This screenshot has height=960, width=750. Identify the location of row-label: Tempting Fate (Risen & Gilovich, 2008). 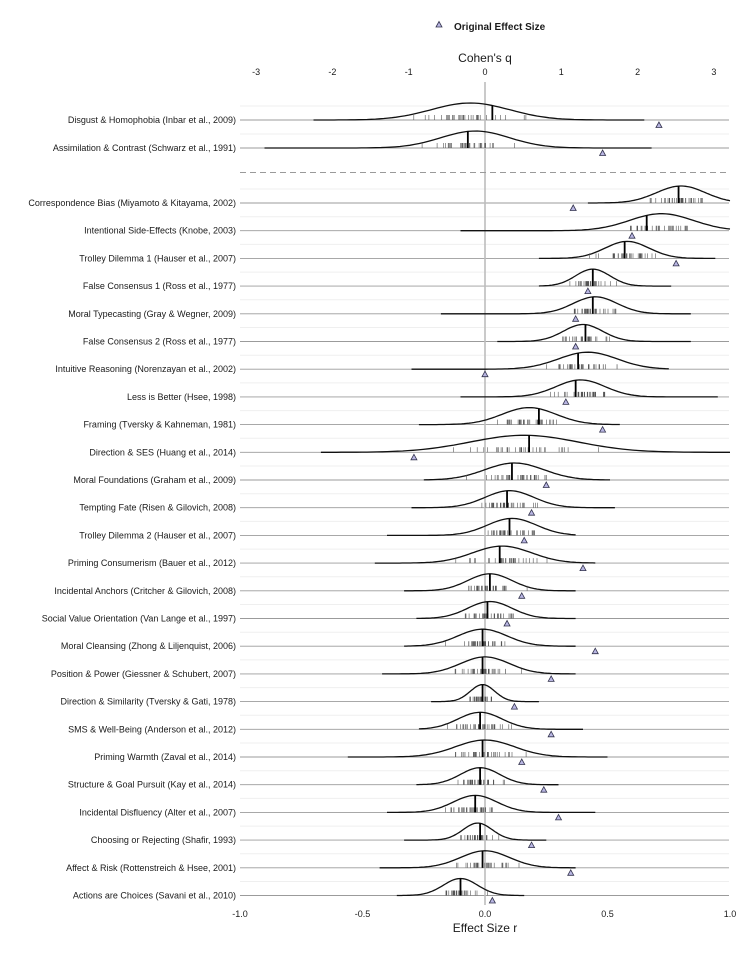
(157, 508).